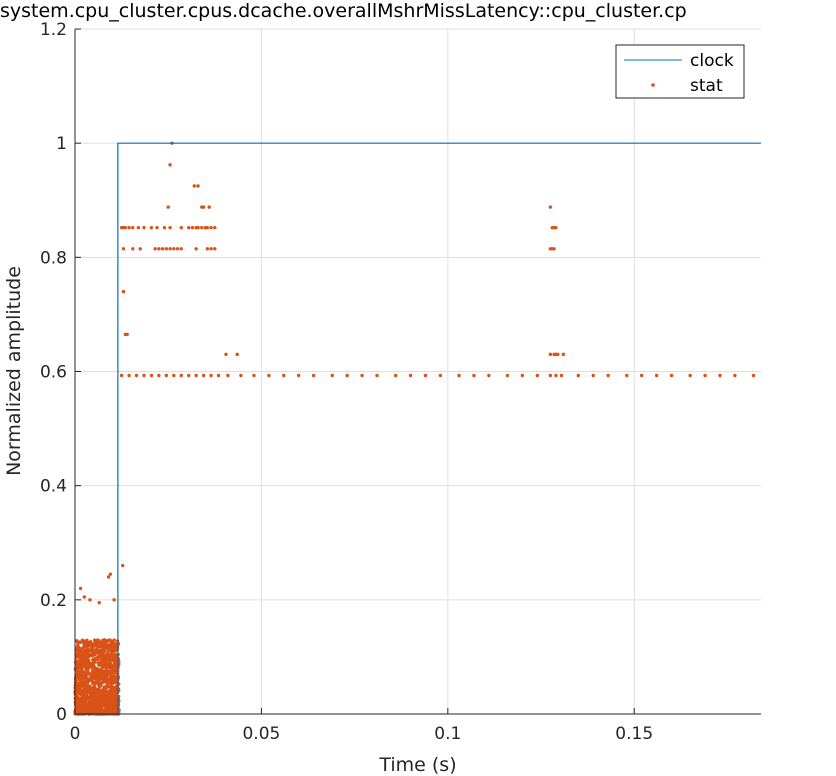  What do you see at coordinates (53, 258) in the screenshot?
I see `y-tick-label: 0.8` at bounding box center [53, 258].